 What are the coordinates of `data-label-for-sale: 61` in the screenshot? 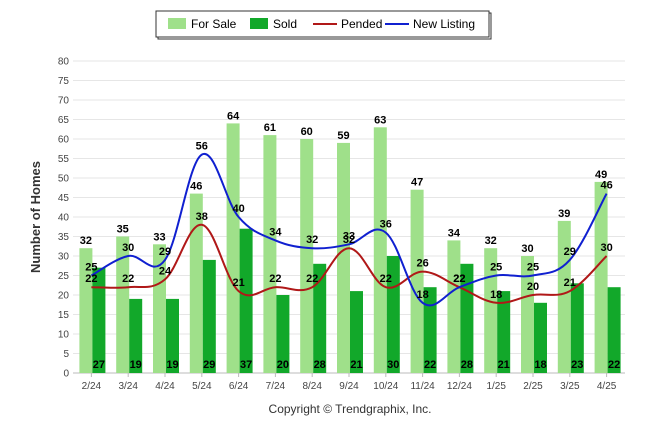 It's located at (270, 128).